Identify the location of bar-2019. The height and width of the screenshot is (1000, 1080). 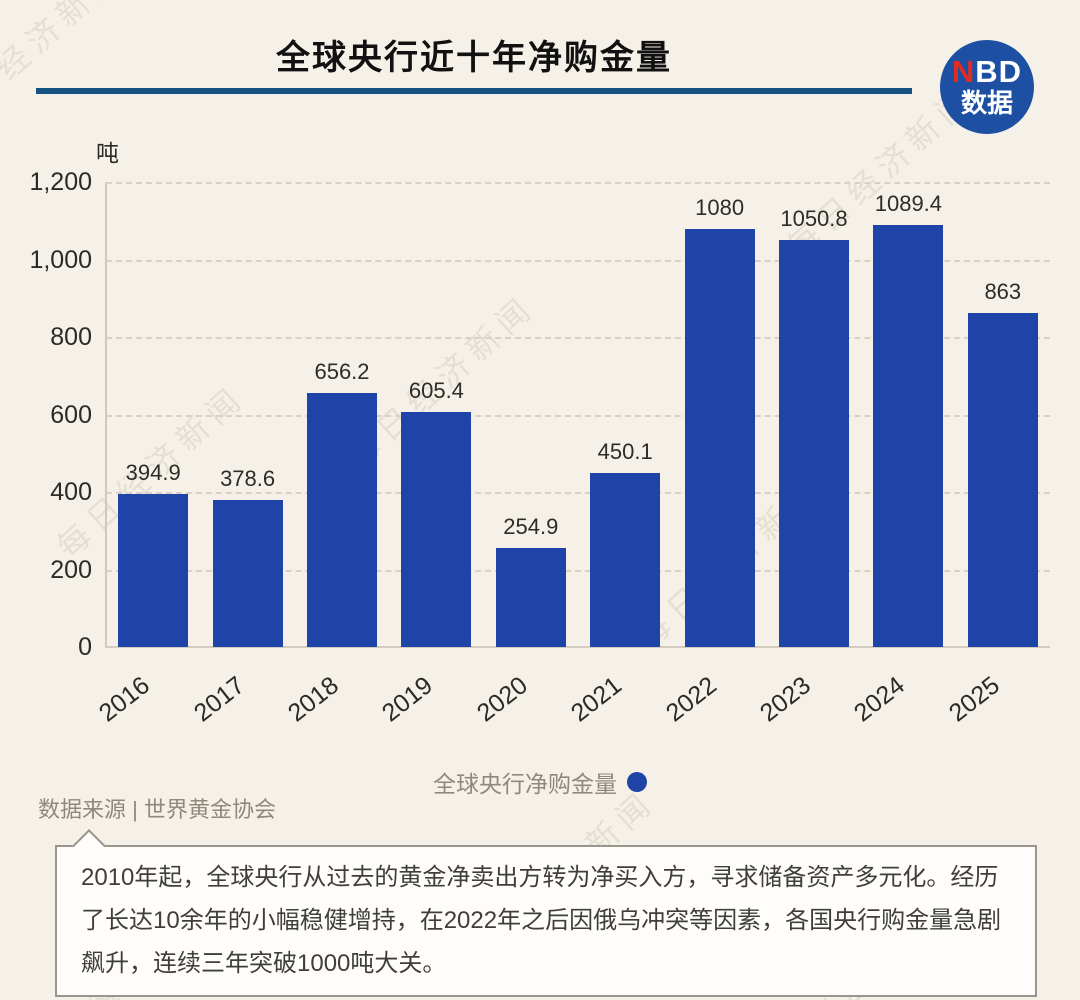
(436, 529).